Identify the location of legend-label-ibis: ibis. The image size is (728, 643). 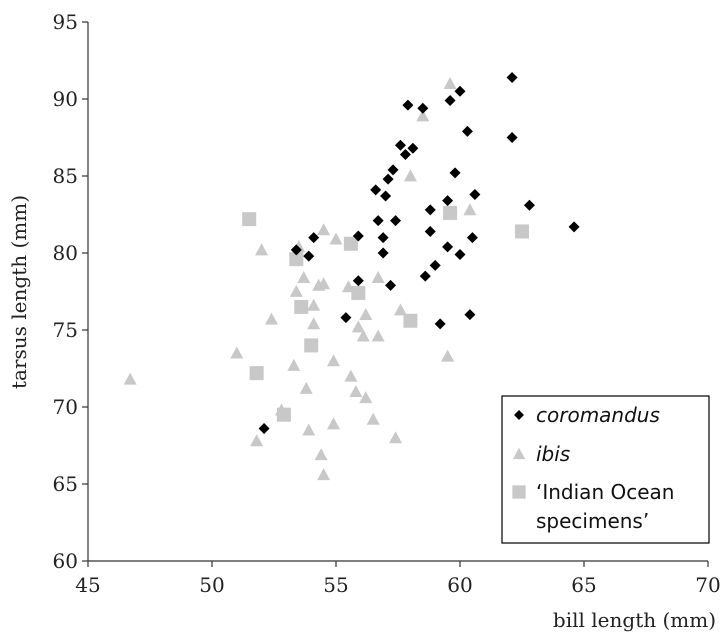
(553, 454).